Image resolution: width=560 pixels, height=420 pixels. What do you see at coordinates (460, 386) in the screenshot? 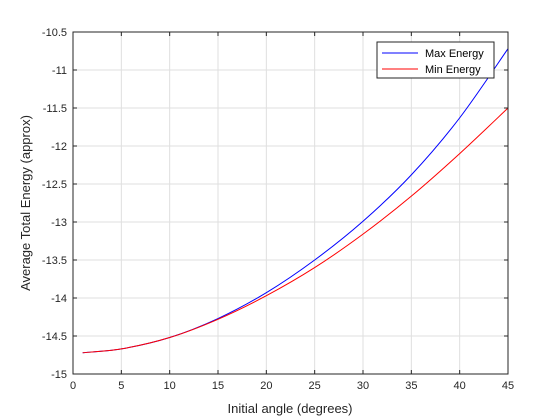
I see `x-tick-label: 40` at bounding box center [460, 386].